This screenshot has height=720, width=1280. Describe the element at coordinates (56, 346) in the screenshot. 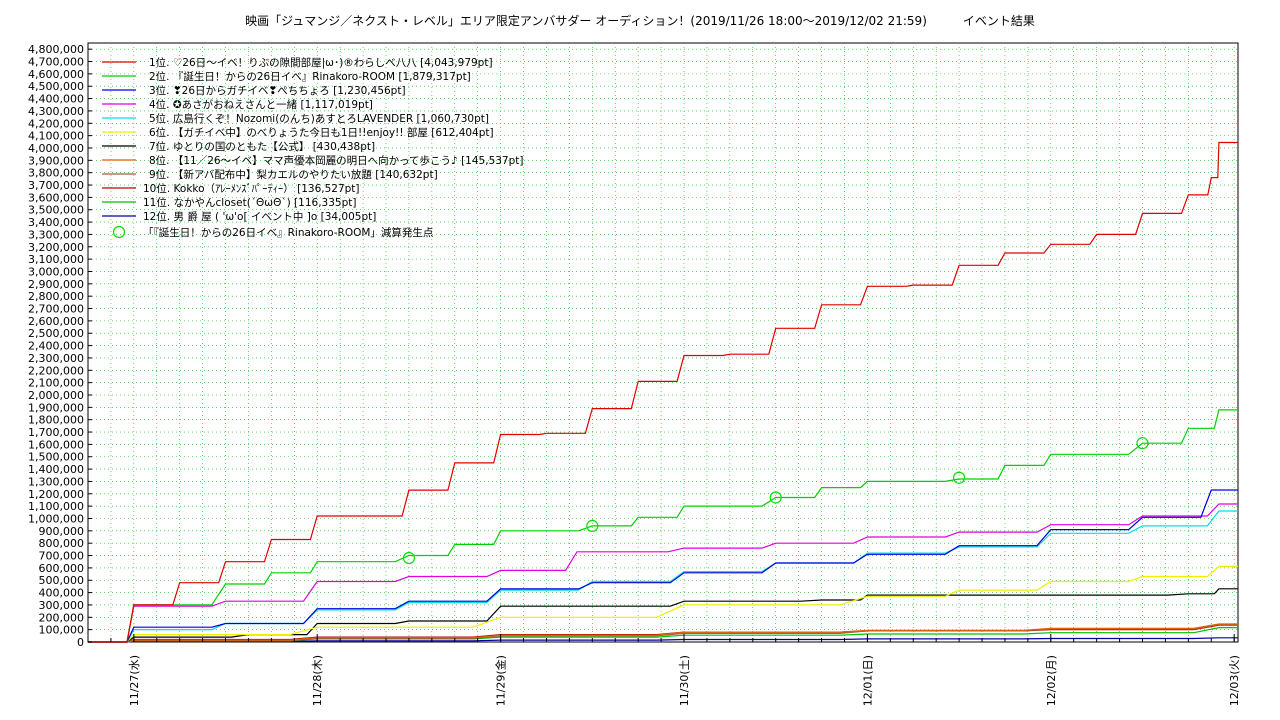

I see `y-tick-label: 2,400,000` at that location.